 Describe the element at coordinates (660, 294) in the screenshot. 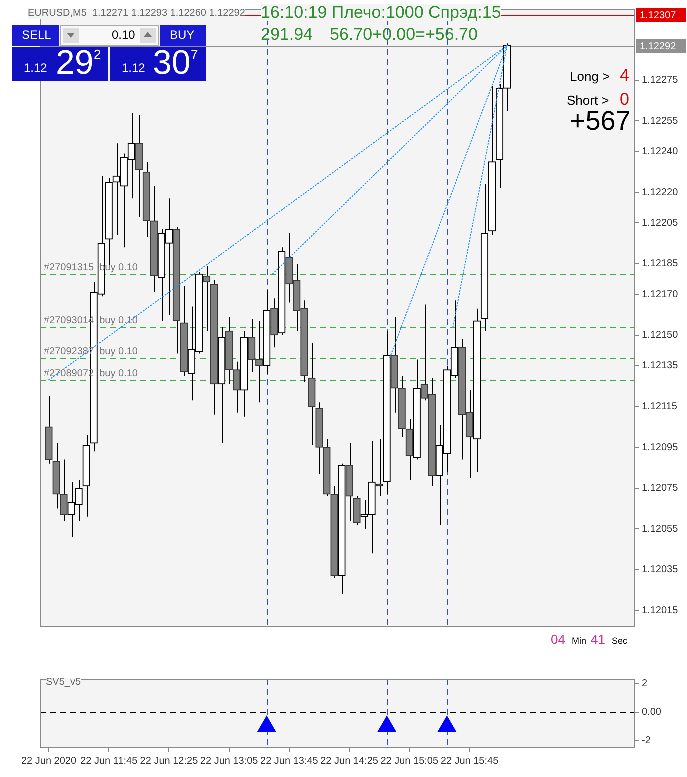

I see `y-tick-label: 1.12170` at that location.